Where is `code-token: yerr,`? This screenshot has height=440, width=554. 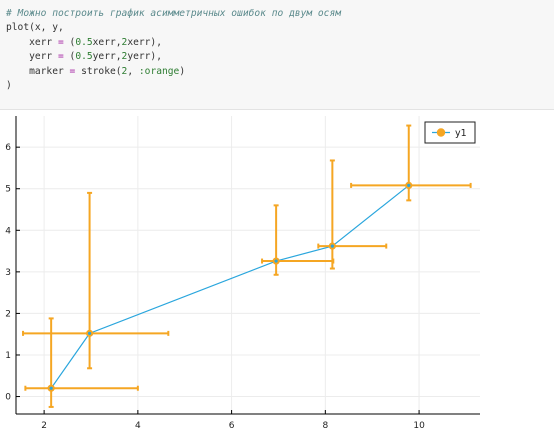
code-token: yerr, is located at coordinates (107, 57).